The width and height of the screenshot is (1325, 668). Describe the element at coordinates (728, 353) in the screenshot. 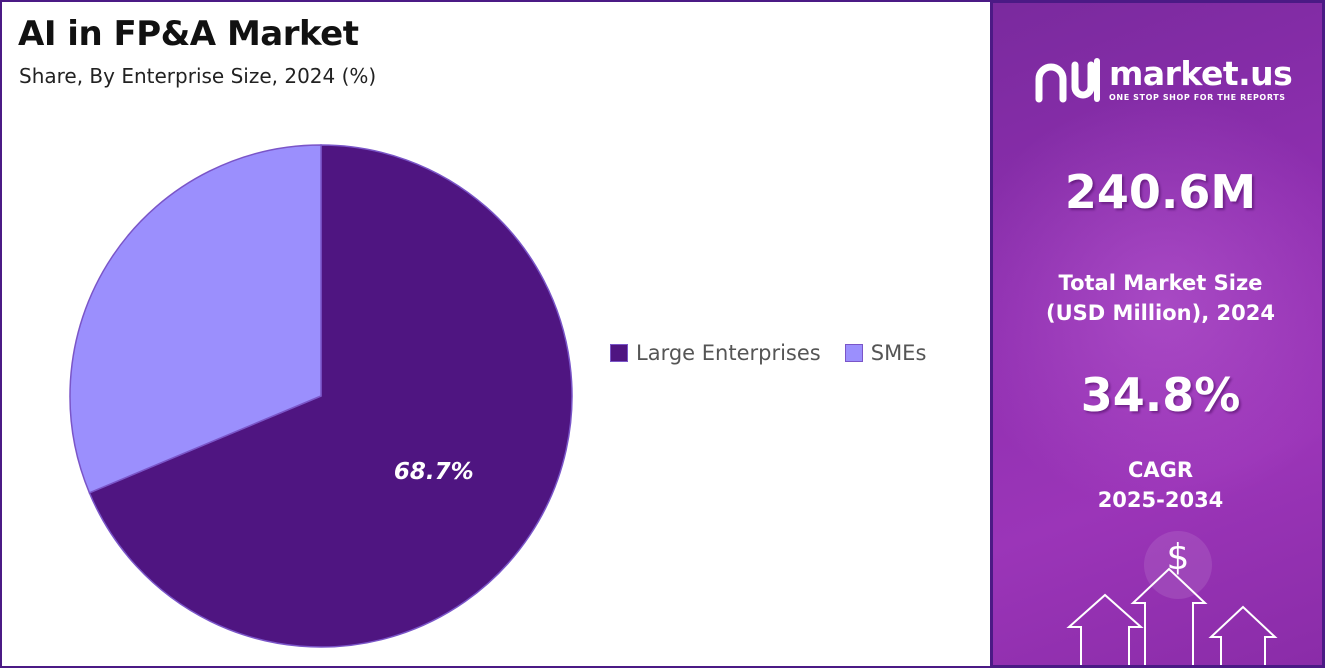

I see `legend-label-large-enterprises: Large Enterprises` at that location.